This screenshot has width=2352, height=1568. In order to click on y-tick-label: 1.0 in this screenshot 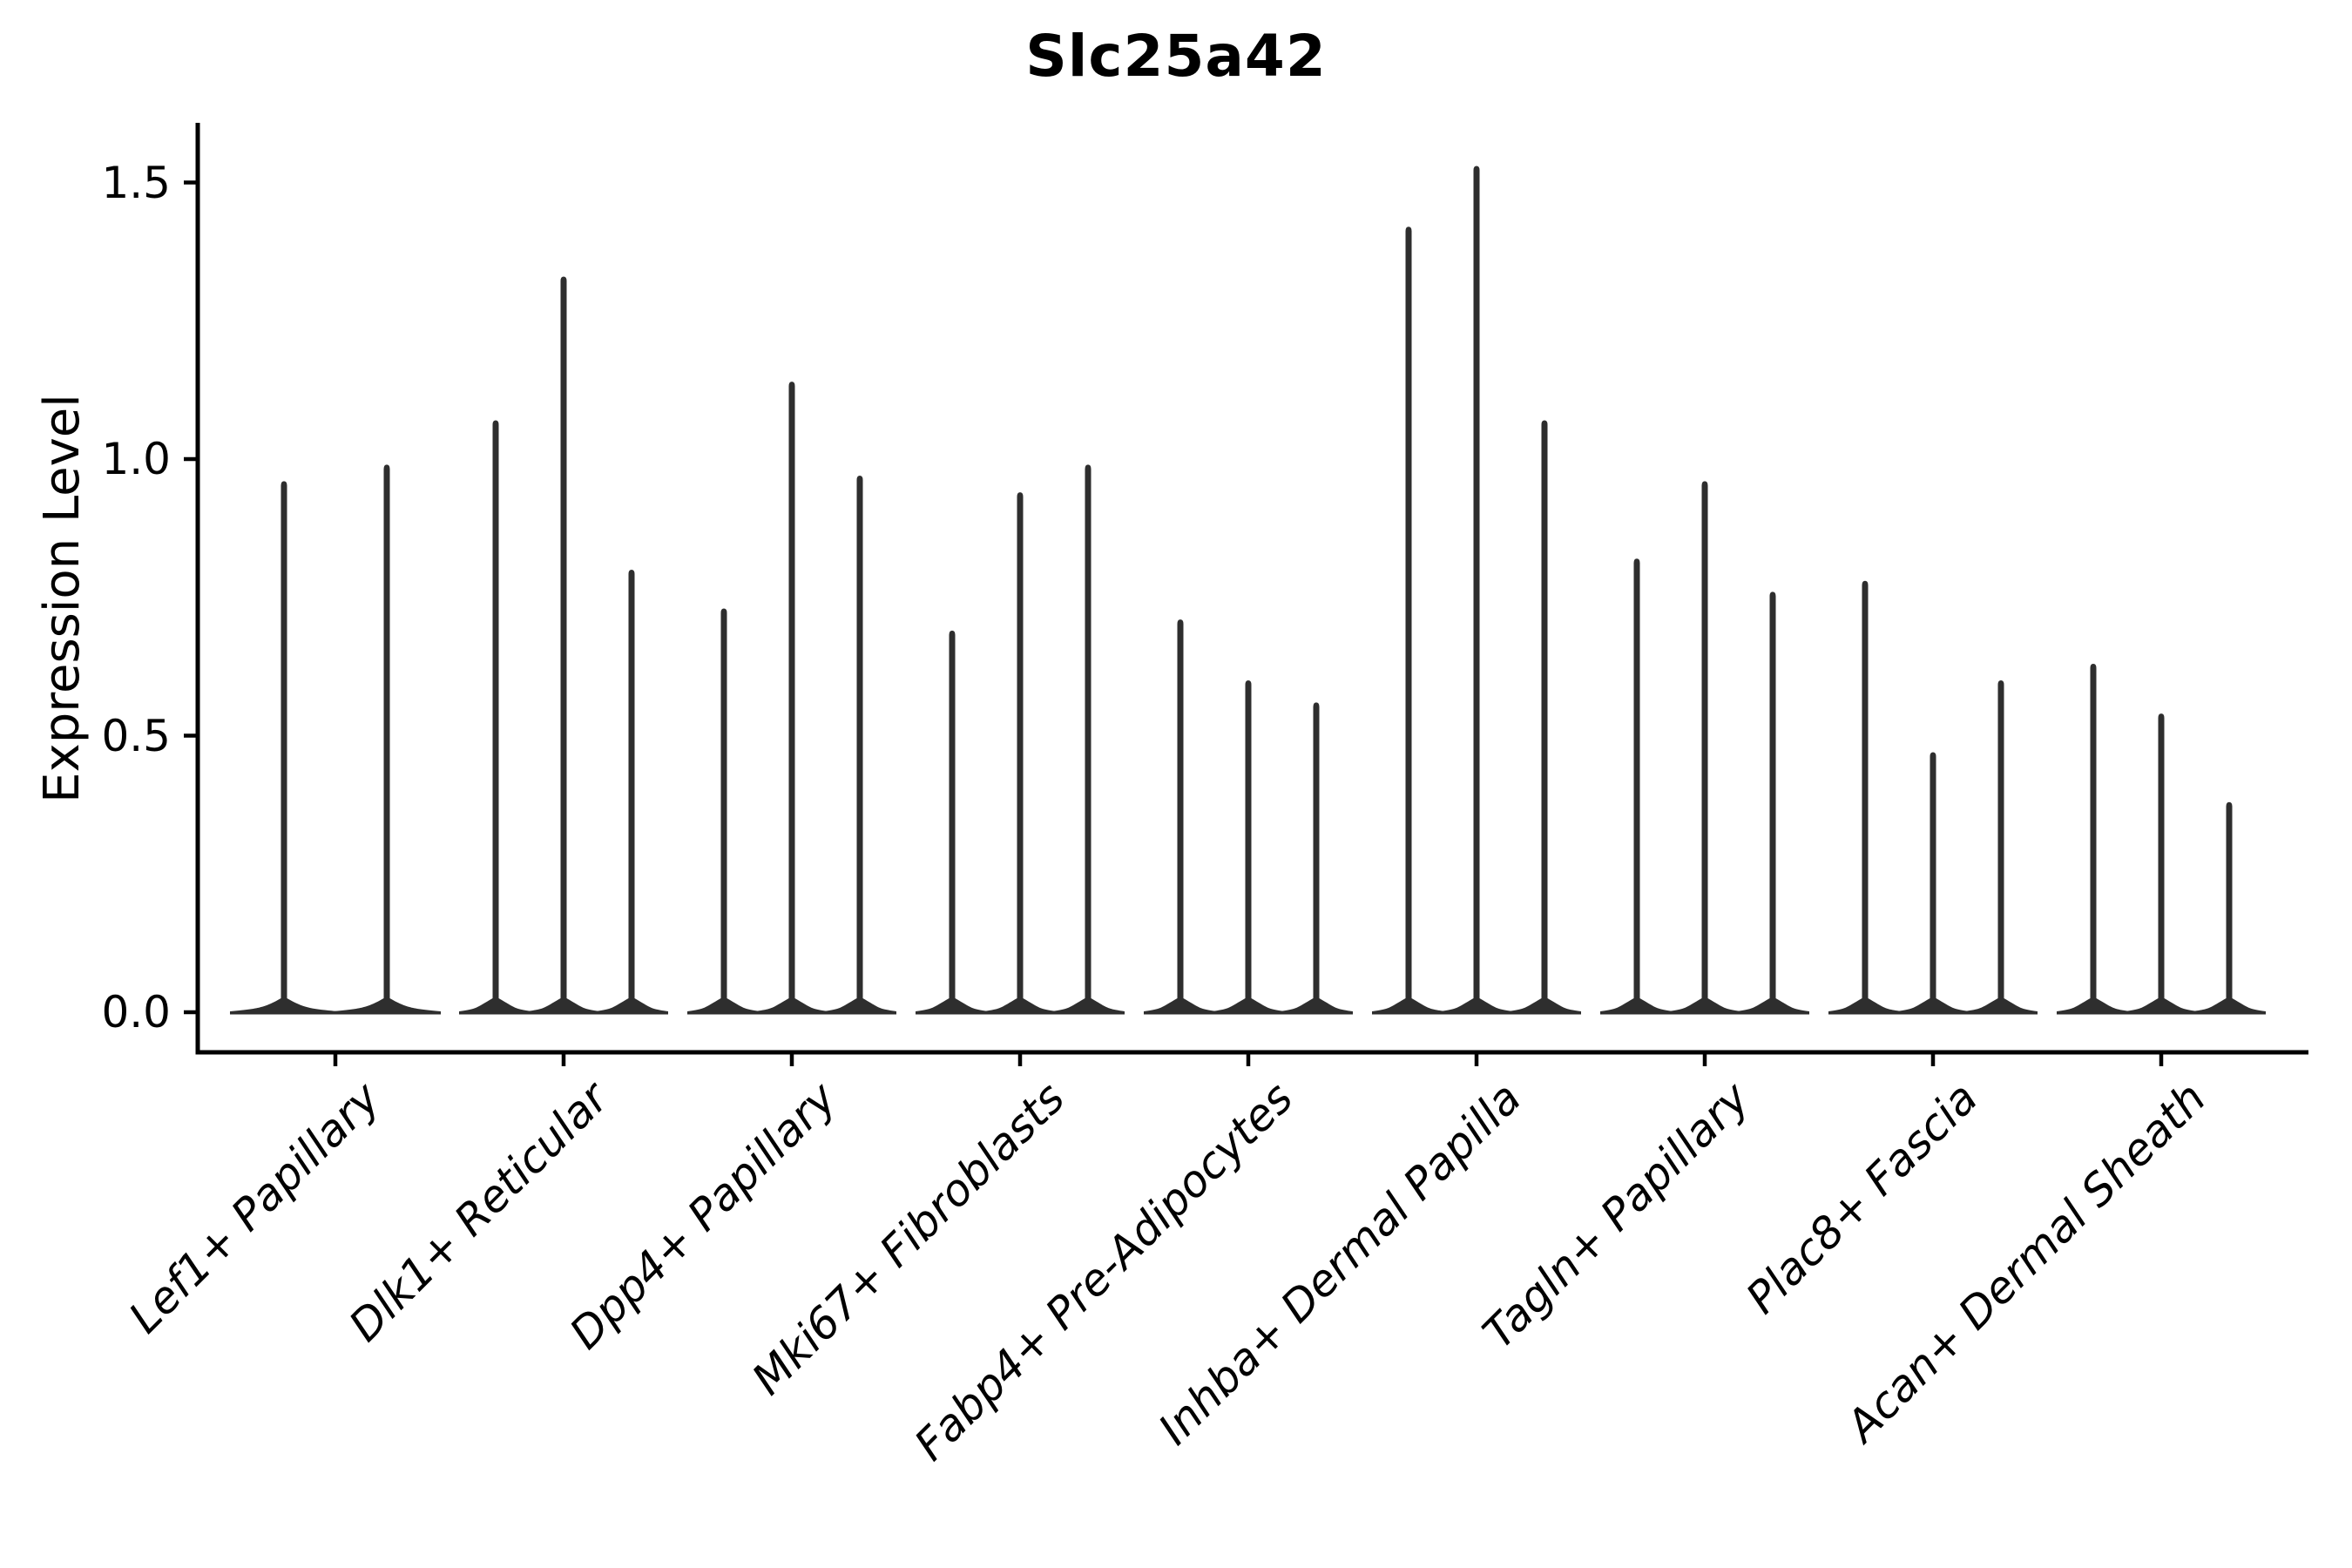, I will do `click(136, 459)`.